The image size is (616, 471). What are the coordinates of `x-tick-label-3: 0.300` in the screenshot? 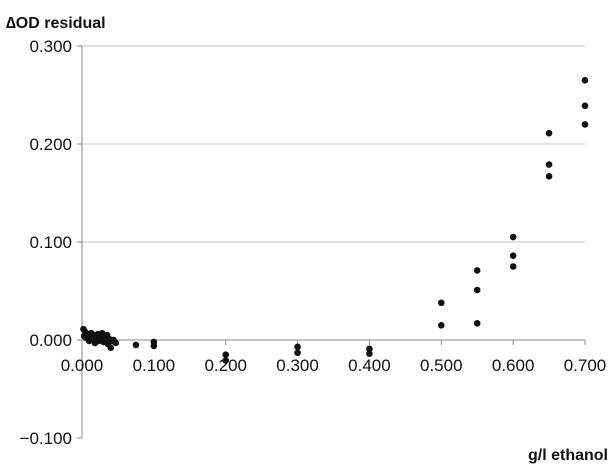 It's located at (297, 365).